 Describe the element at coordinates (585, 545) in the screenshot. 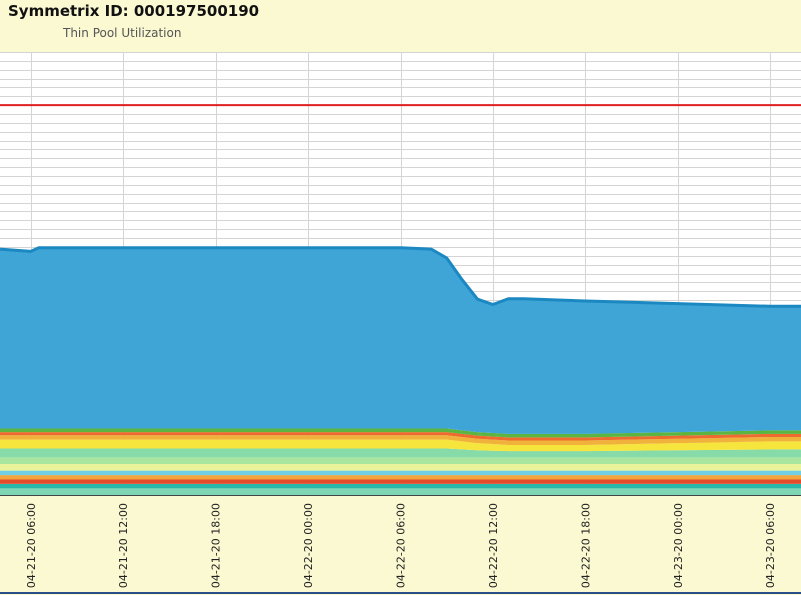

I see `x-tick-label: 04-22-20 18:00` at that location.